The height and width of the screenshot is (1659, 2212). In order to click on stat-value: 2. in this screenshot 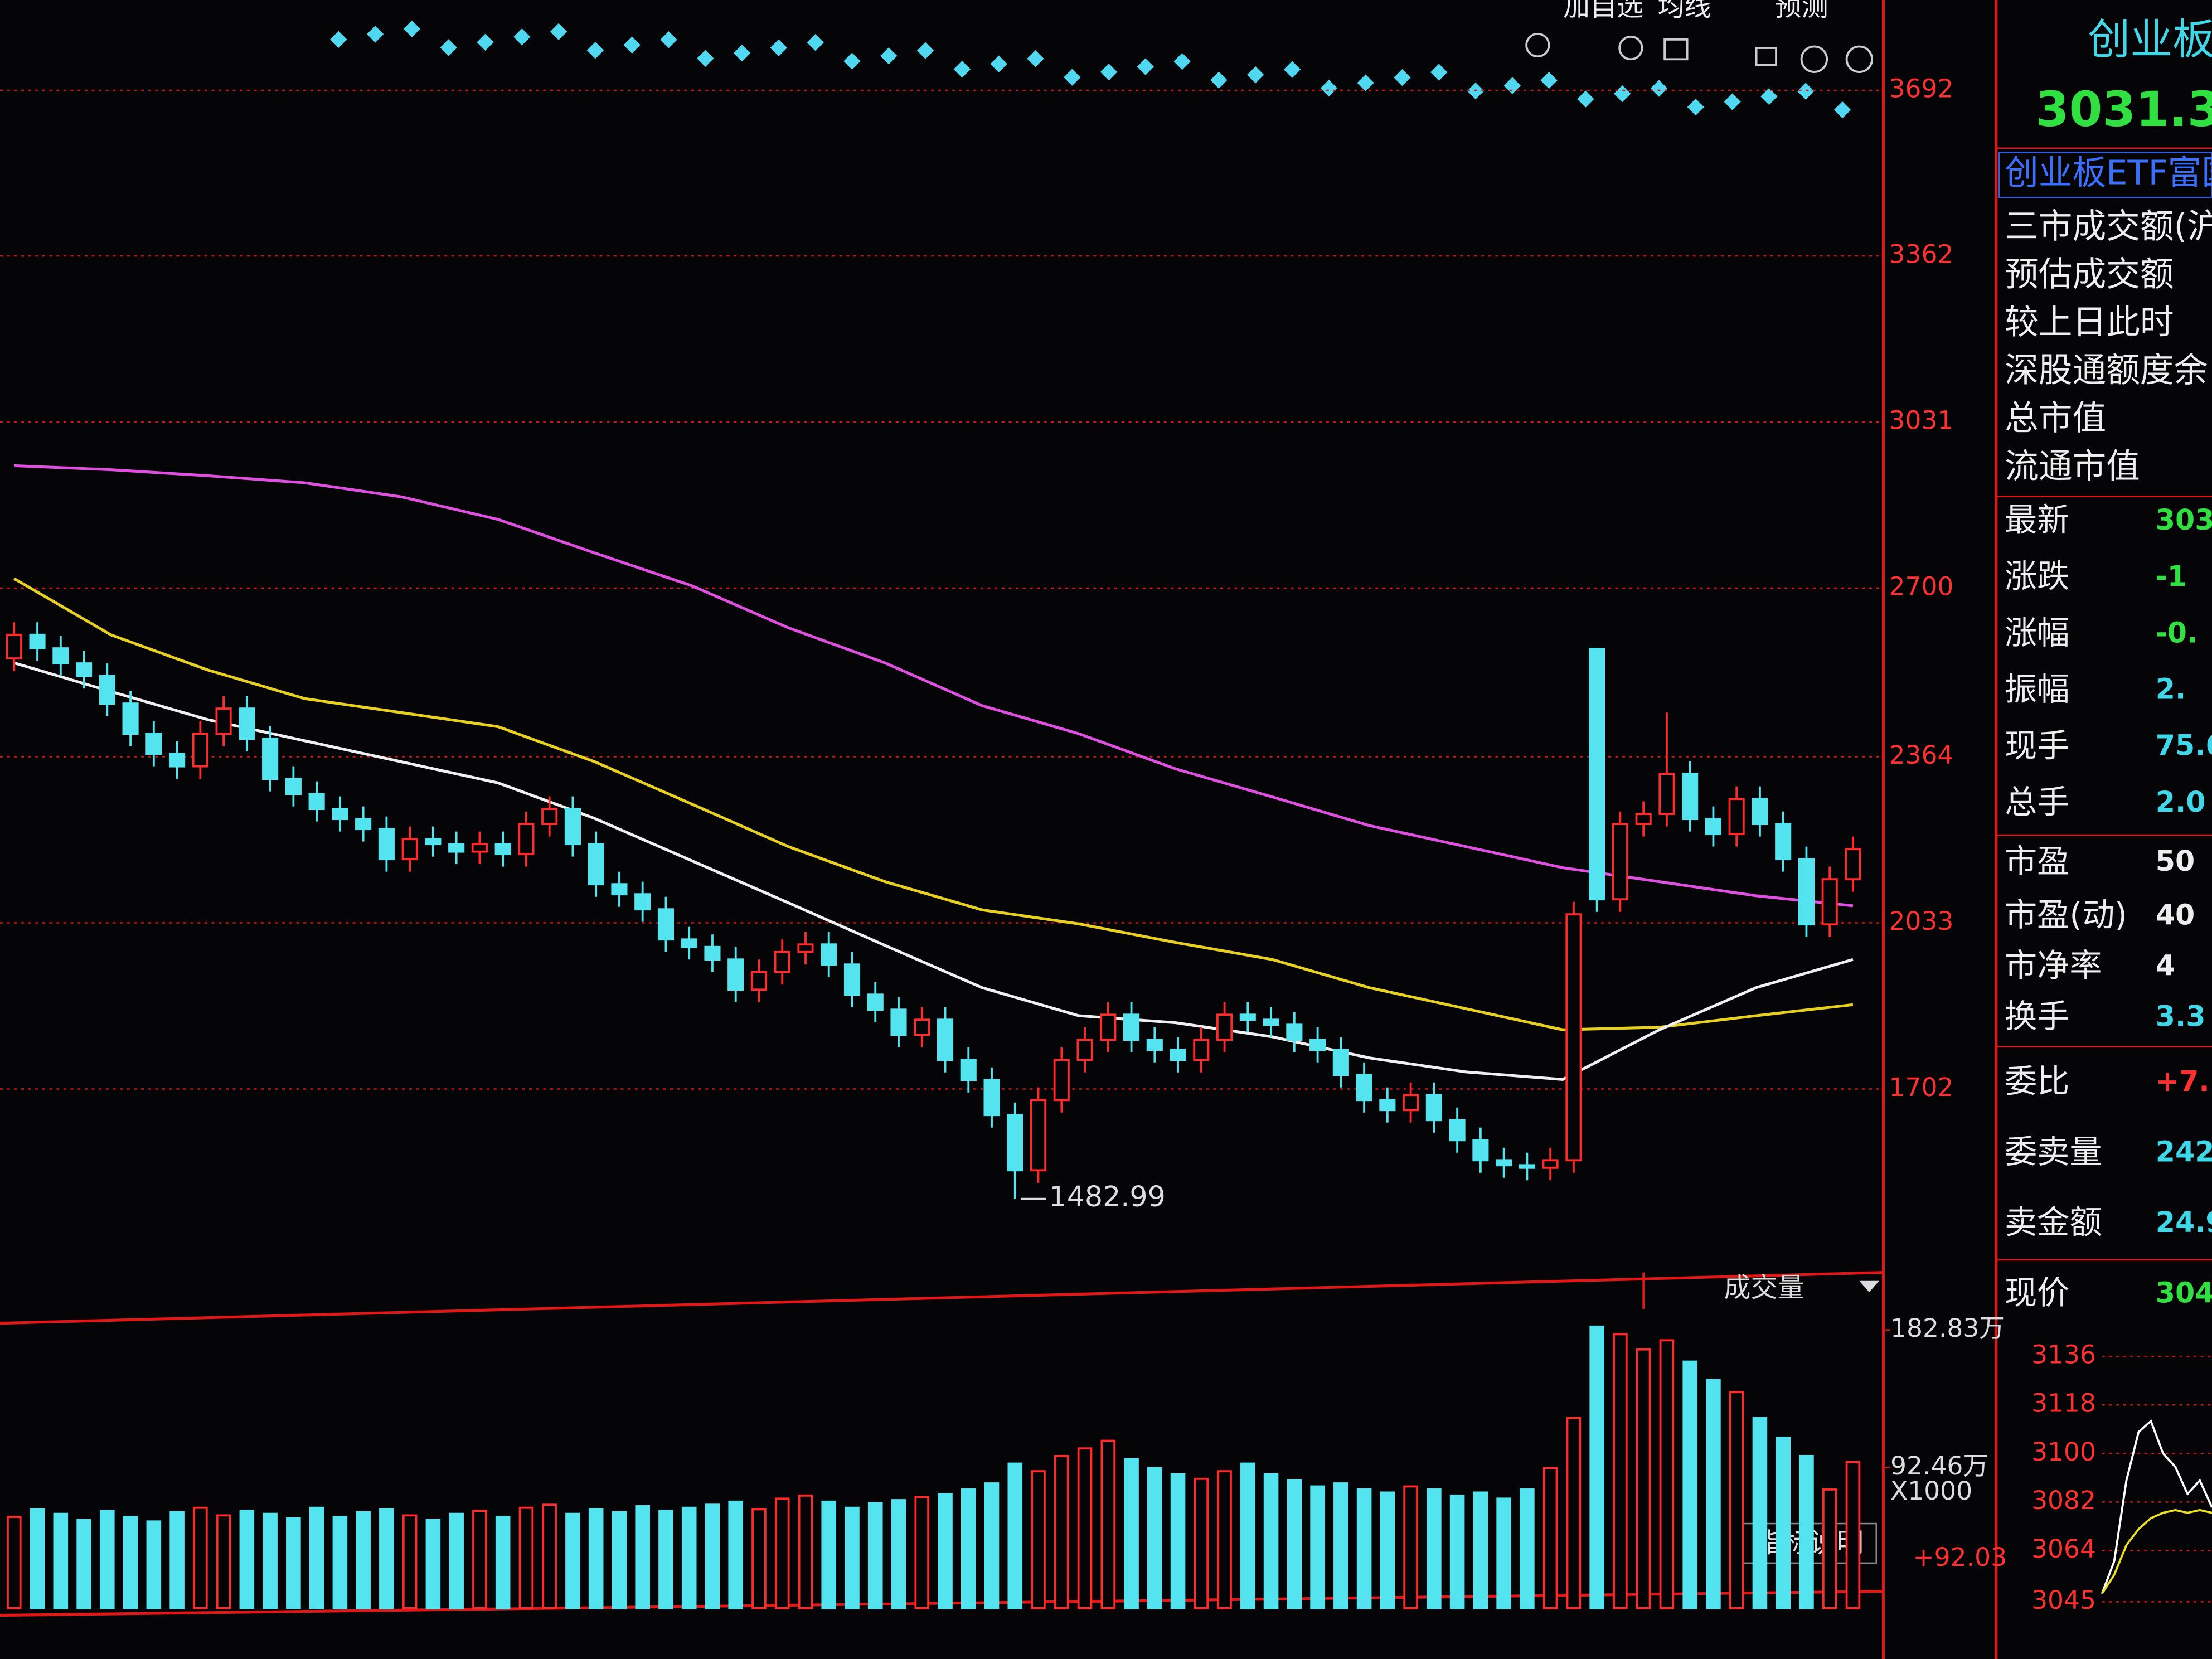, I will do `click(2171, 689)`.